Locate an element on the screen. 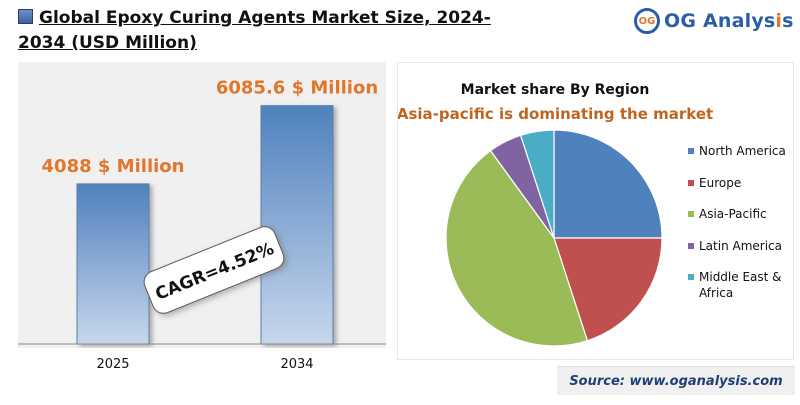 This screenshot has width=800, height=405. logo-text-end: s is located at coordinates (788, 21).